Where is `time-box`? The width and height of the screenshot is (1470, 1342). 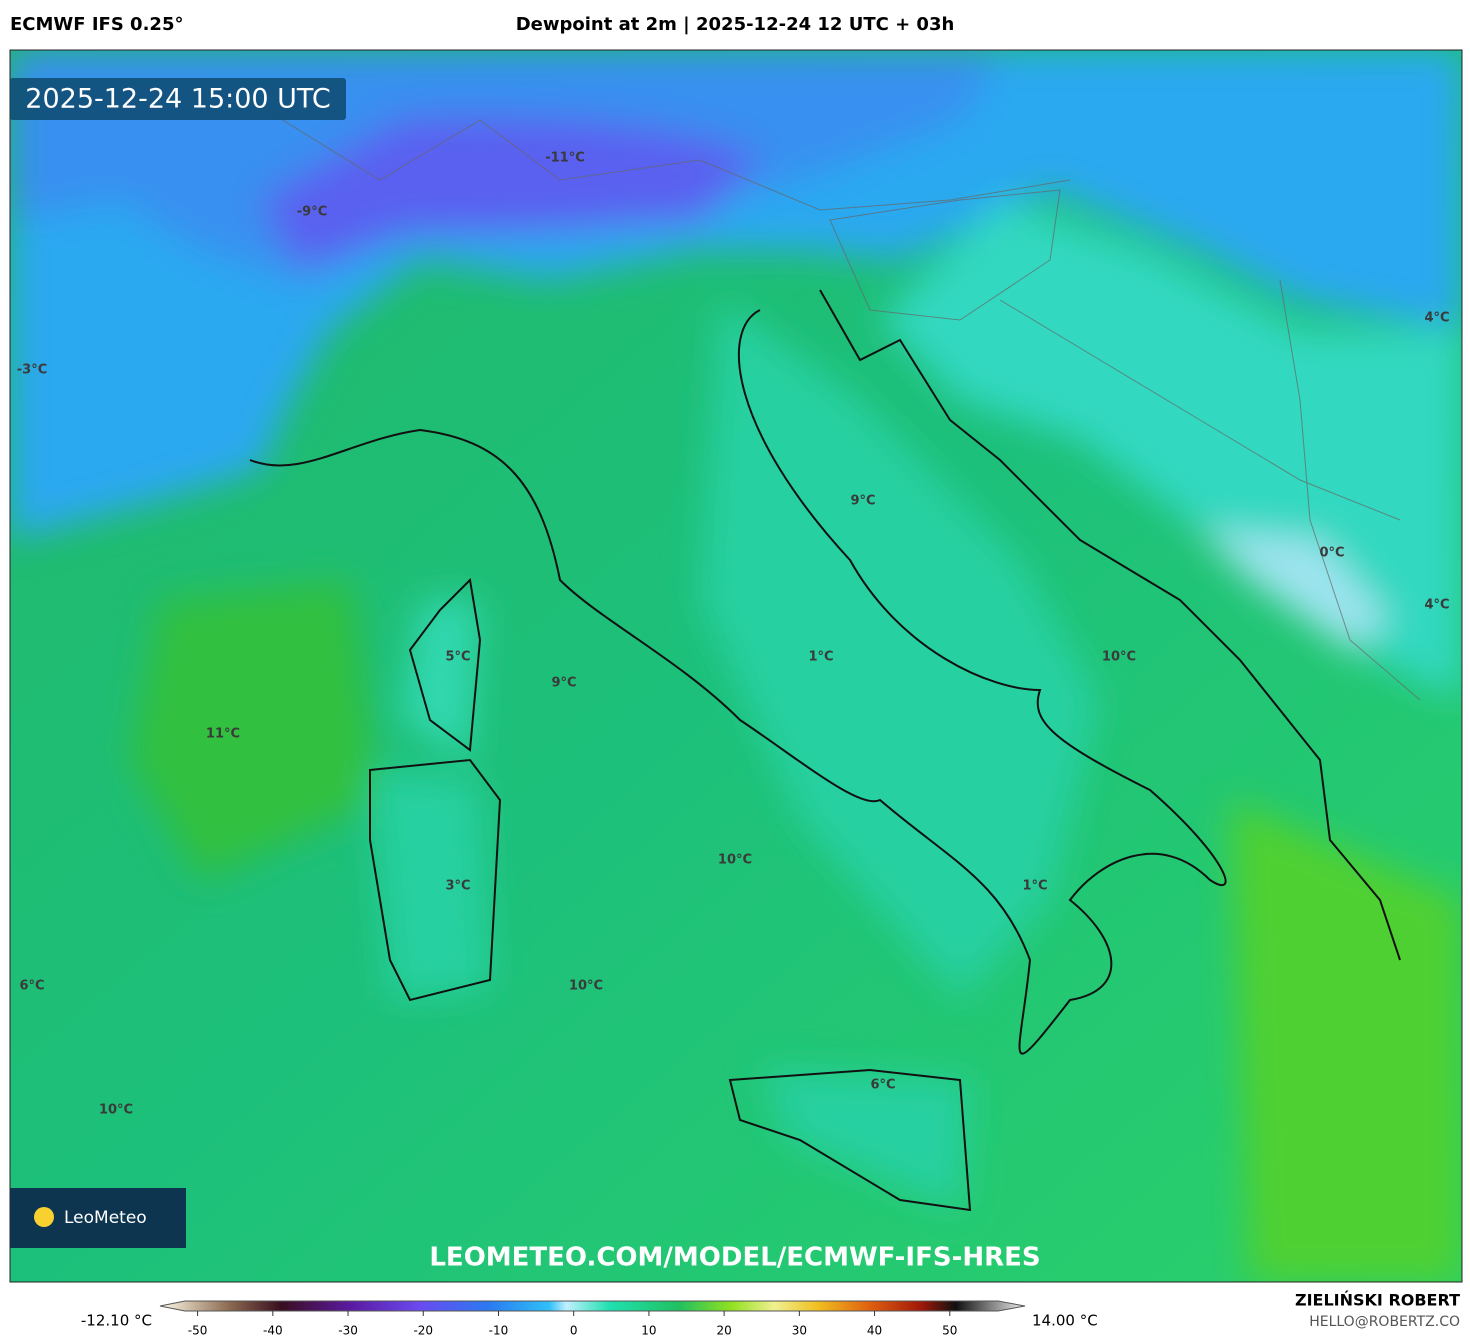 time-box is located at coordinates (178, 99).